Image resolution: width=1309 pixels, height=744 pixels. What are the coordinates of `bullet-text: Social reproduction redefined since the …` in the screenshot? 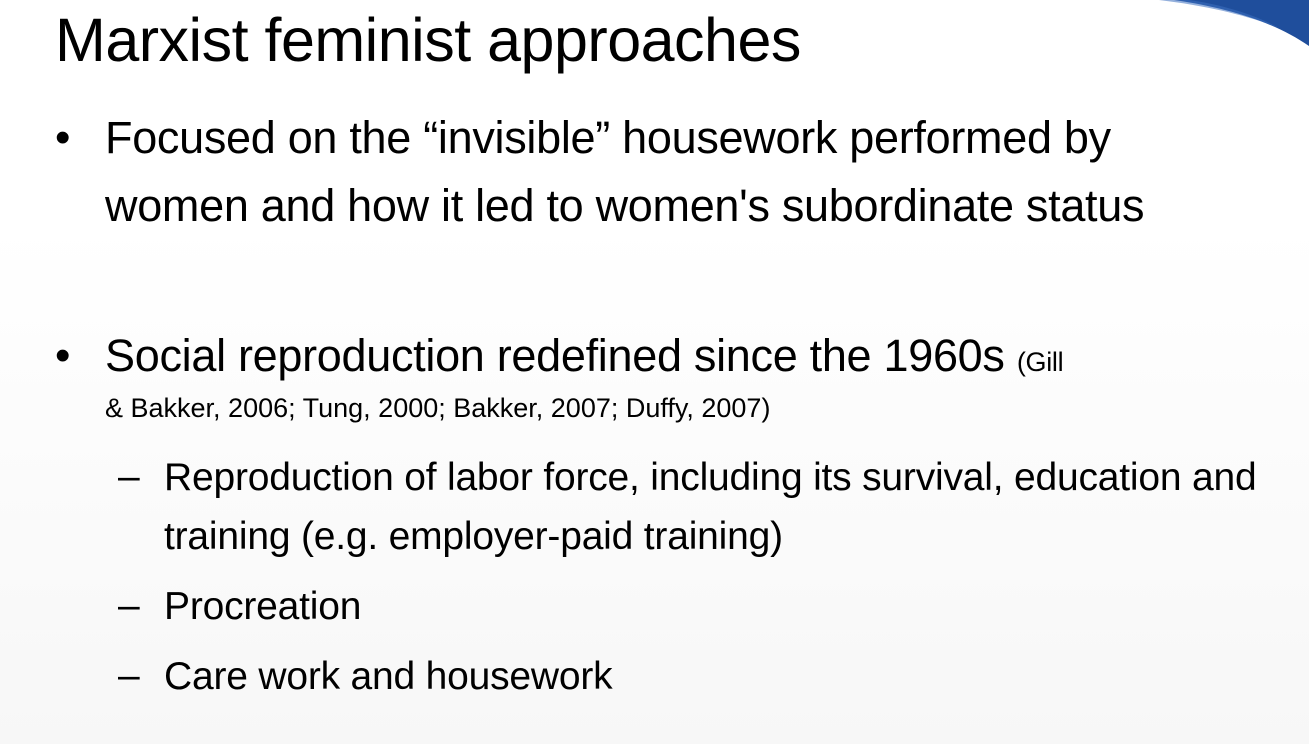 It's located at (561, 355).